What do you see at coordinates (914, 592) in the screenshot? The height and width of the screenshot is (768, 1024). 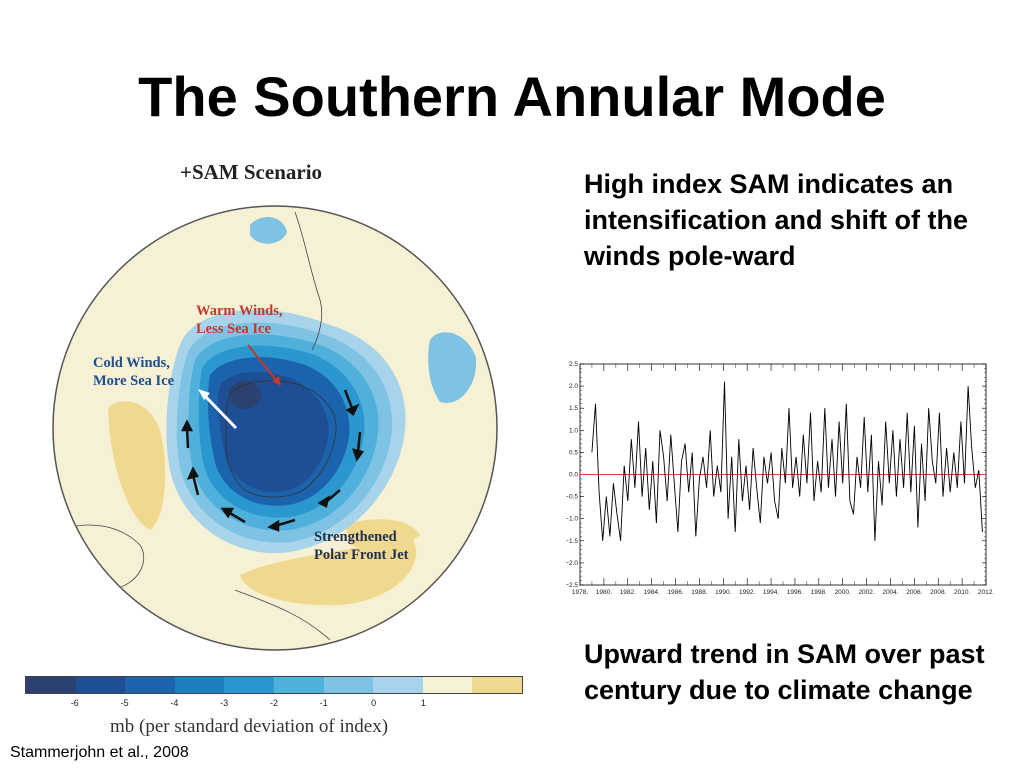 I see `x-tick-label: 2006.` at bounding box center [914, 592].